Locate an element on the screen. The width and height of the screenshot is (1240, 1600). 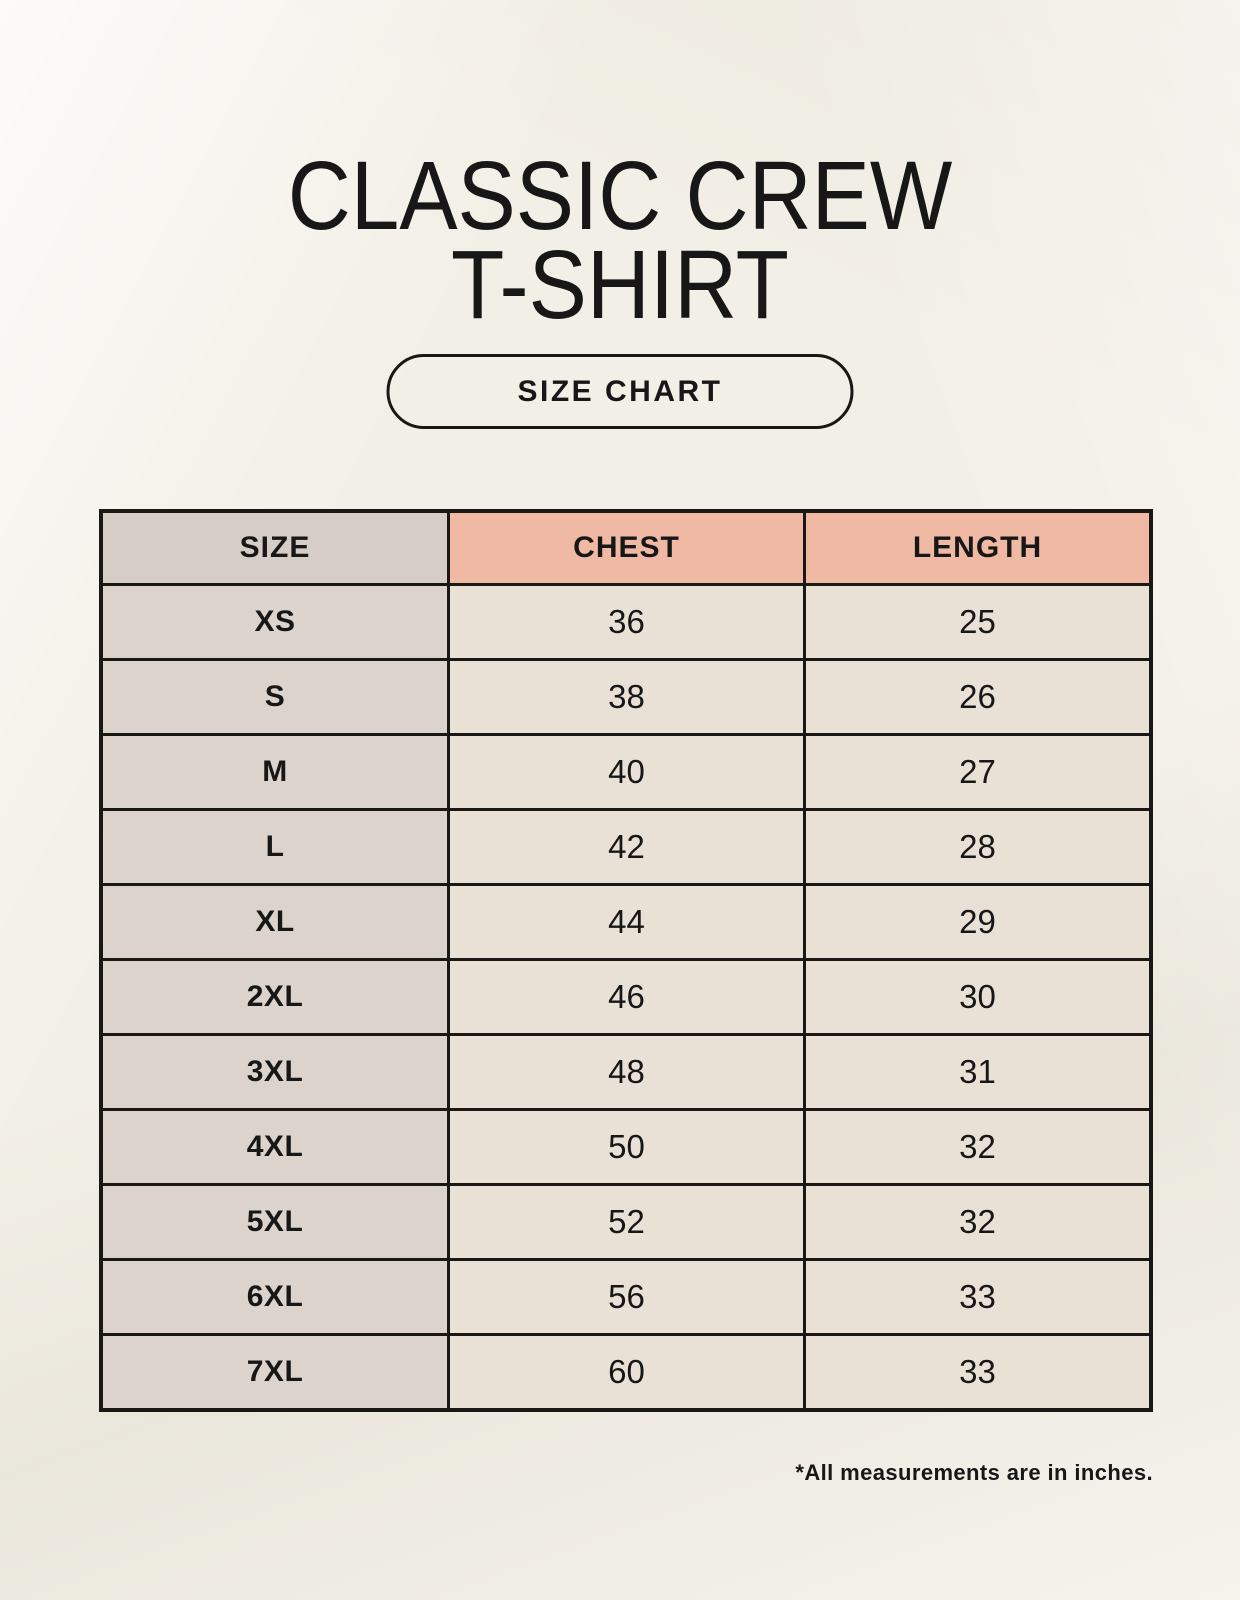
chest-value-cell: 36 is located at coordinates (626, 622).